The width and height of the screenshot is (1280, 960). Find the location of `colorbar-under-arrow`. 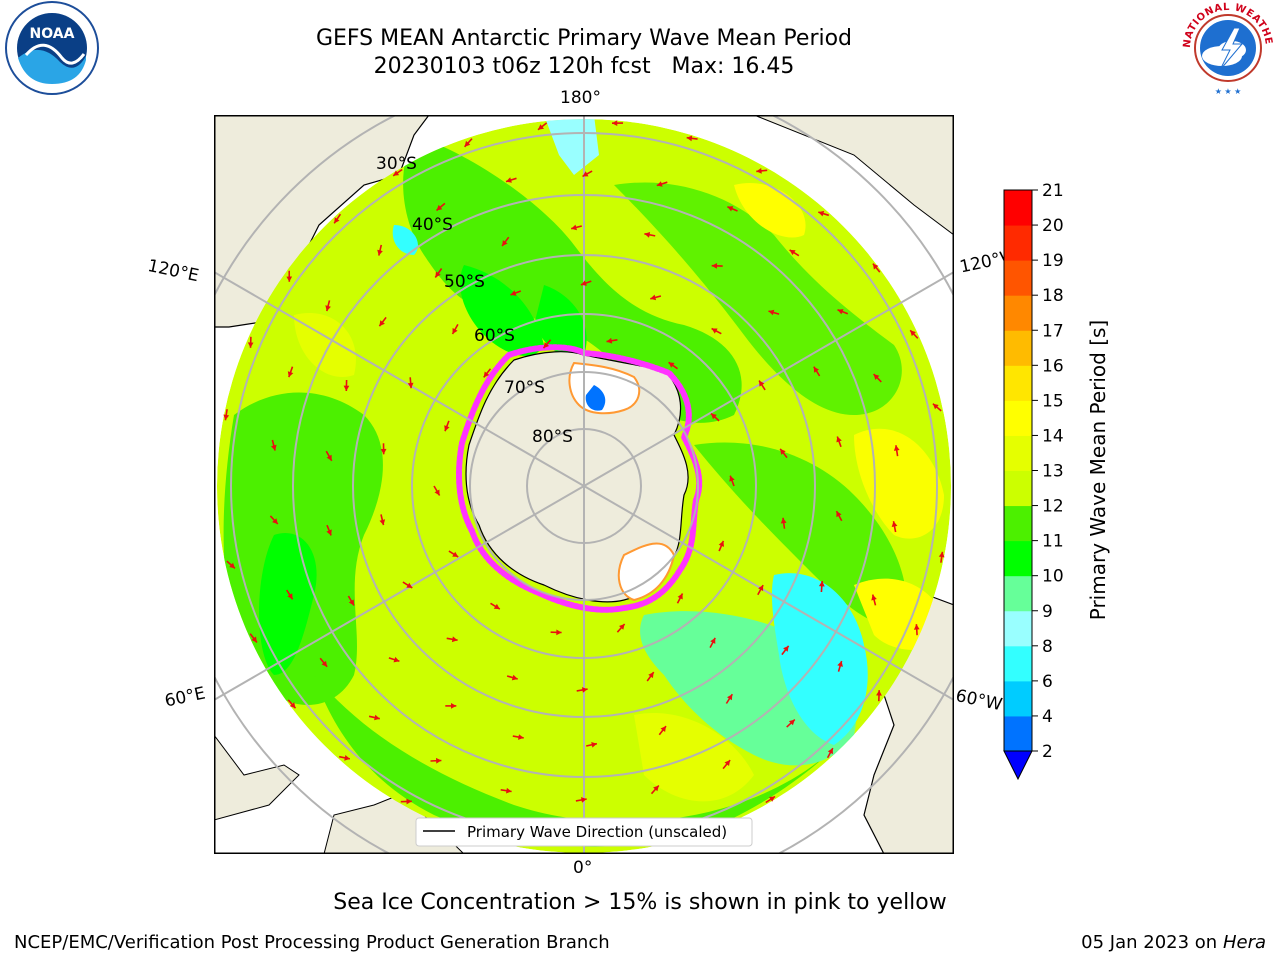

colorbar-under-arrow is located at coordinates (1018, 765).